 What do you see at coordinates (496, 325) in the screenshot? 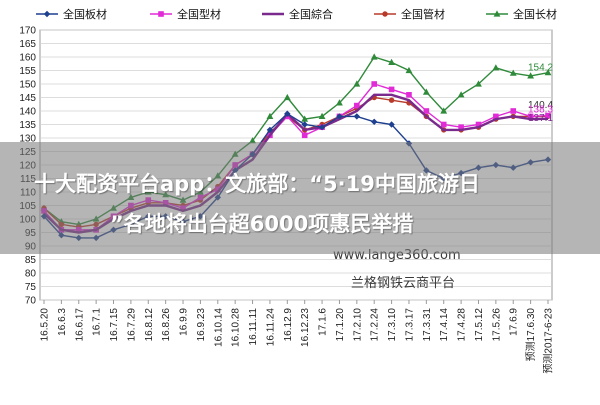
I see `x-tick-label: 17.5.26` at bounding box center [496, 325].